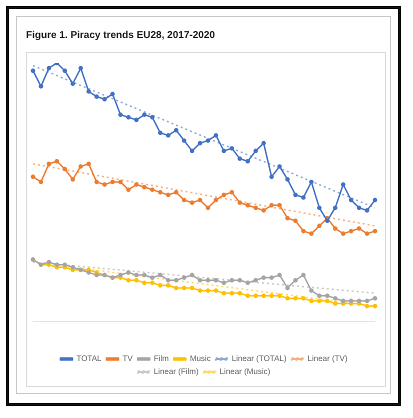 The height and width of the screenshot is (418, 413). What do you see at coordinates (176, 371) in the screenshot?
I see `legend-label: Linear (Film)` at bounding box center [176, 371].